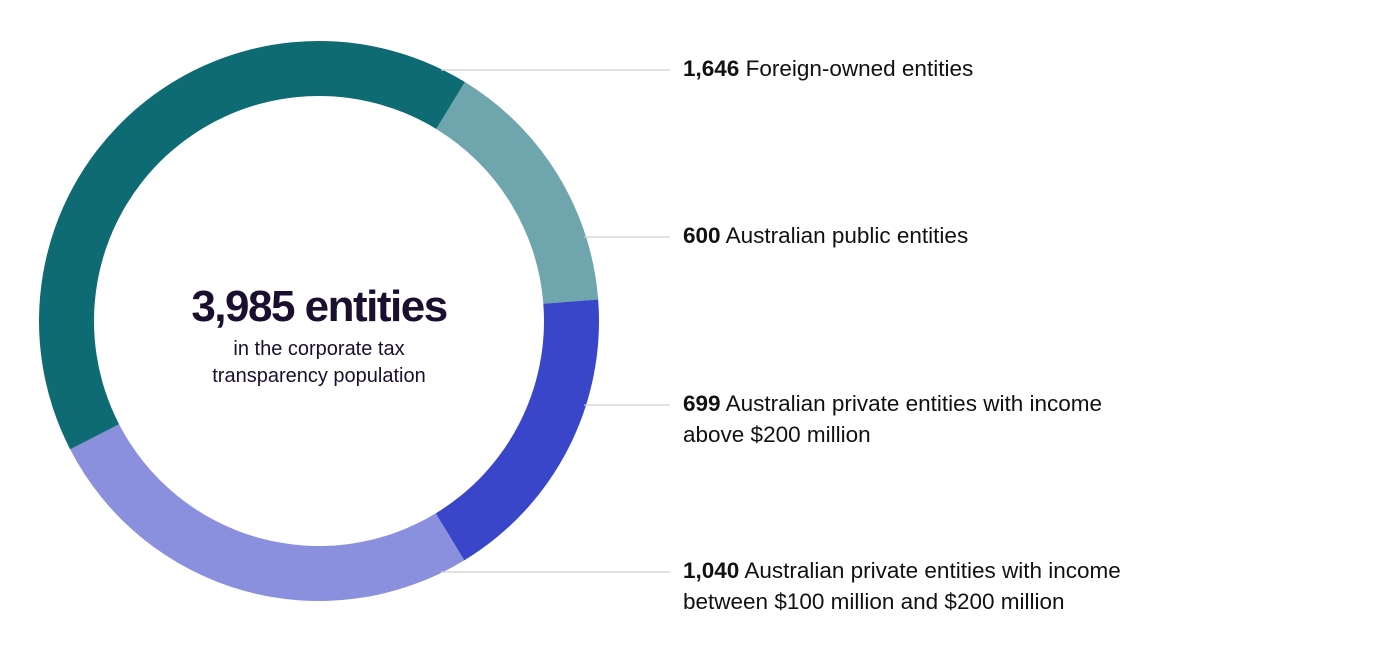 The height and width of the screenshot is (652, 1378). I want to click on segment-value: 699, so click(702, 403).